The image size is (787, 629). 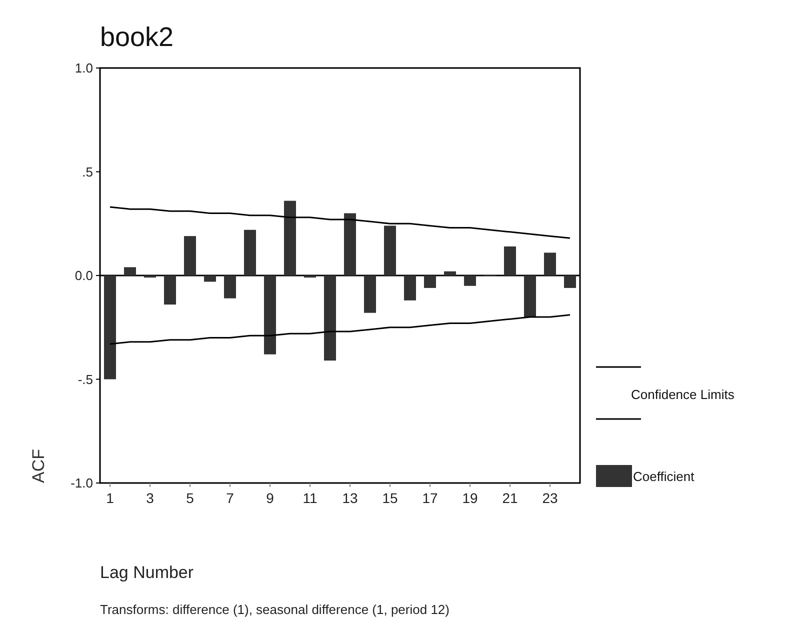 I want to click on y-tick-label: .5, so click(x=87, y=172).